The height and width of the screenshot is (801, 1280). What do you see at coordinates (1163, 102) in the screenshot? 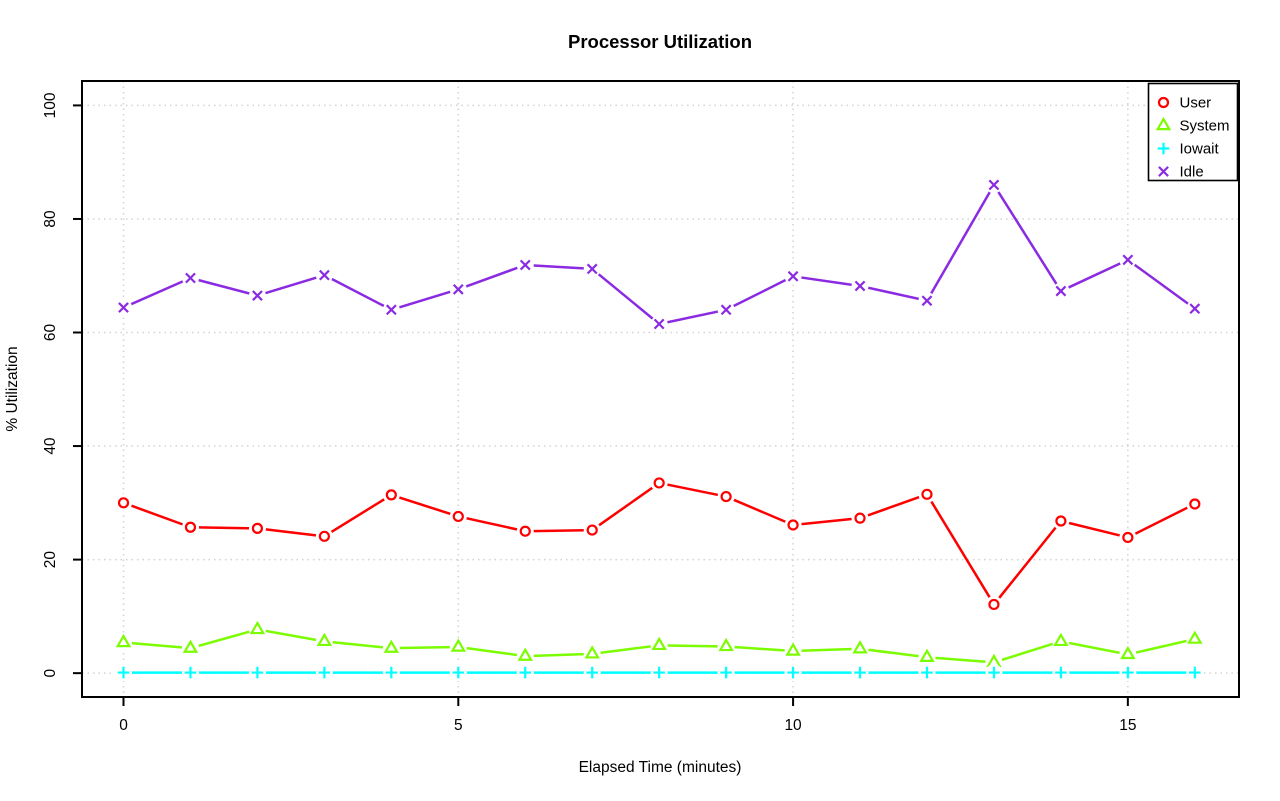
I see `circle-icon` at bounding box center [1163, 102].